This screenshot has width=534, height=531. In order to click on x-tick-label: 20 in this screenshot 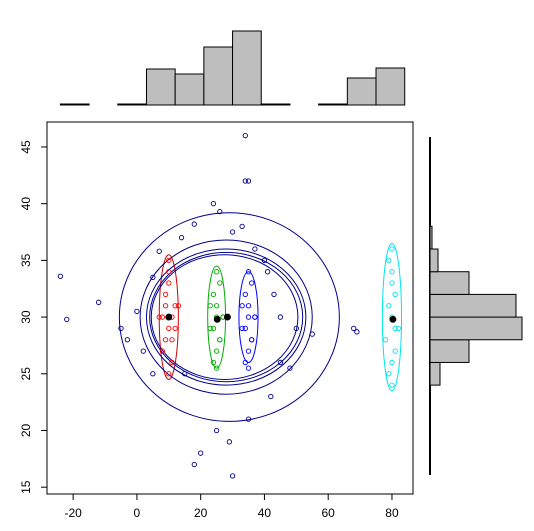, I will do `click(201, 513)`.